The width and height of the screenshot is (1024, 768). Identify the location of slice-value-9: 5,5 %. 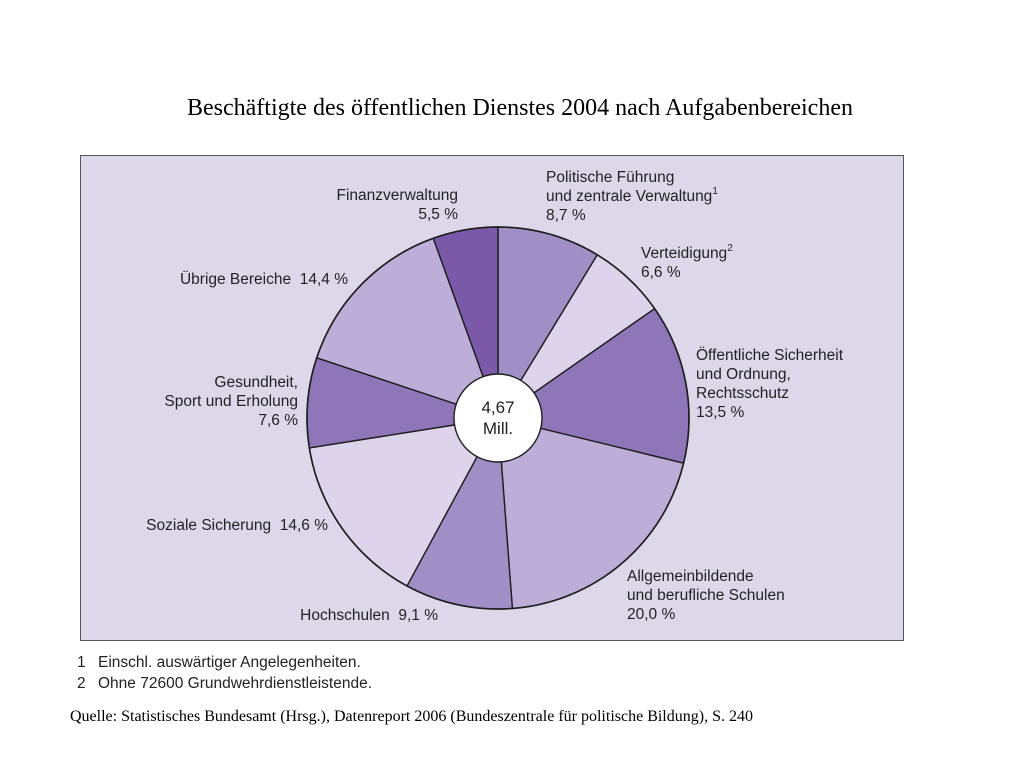
(438, 214).